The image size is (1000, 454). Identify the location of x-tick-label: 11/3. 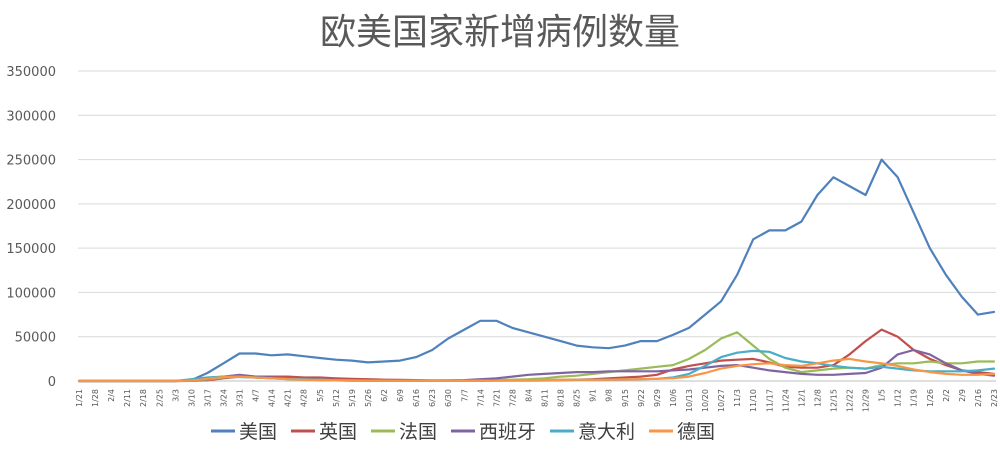
(737, 398).